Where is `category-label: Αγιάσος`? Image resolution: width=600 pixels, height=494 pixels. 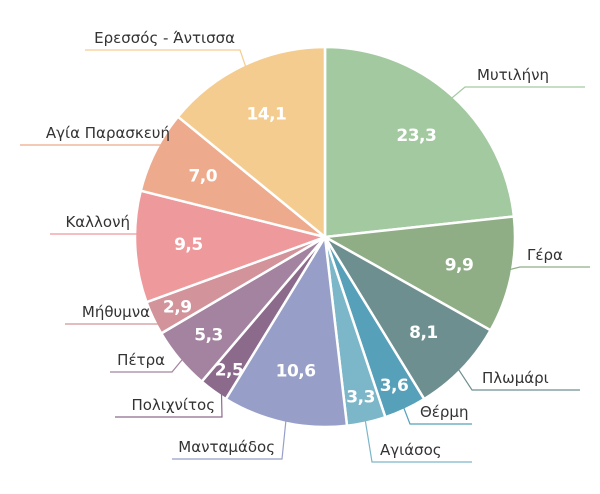 category-label: Αγιάσος is located at coordinates (411, 450).